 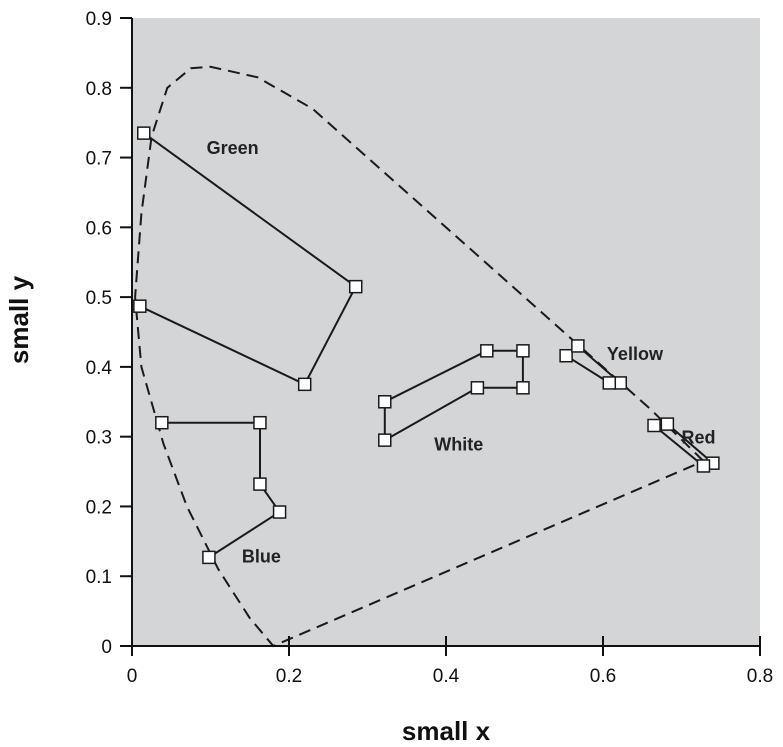 What do you see at coordinates (699, 438) in the screenshot?
I see `series-label-red: Red` at bounding box center [699, 438].